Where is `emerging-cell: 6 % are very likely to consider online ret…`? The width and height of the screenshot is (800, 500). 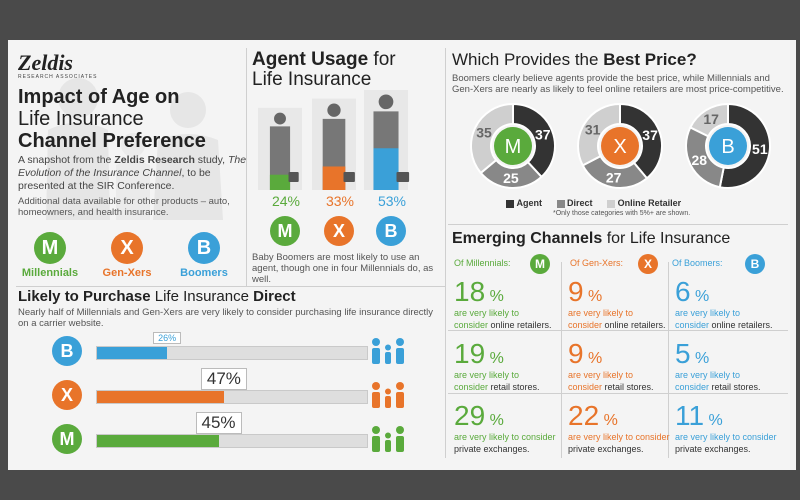
emerging-cell: 6 % are very likely to consider online ret… is located at coordinates (731, 304).